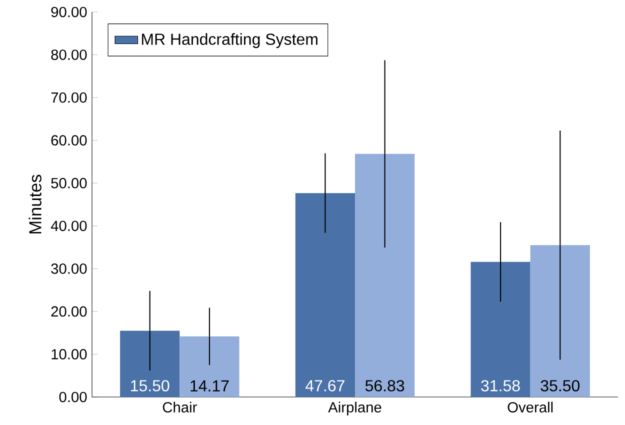 Image resolution: width=625 pixels, height=425 pixels. What do you see at coordinates (69, 268) in the screenshot?
I see `y-tick-label: 30.00` at bounding box center [69, 268].